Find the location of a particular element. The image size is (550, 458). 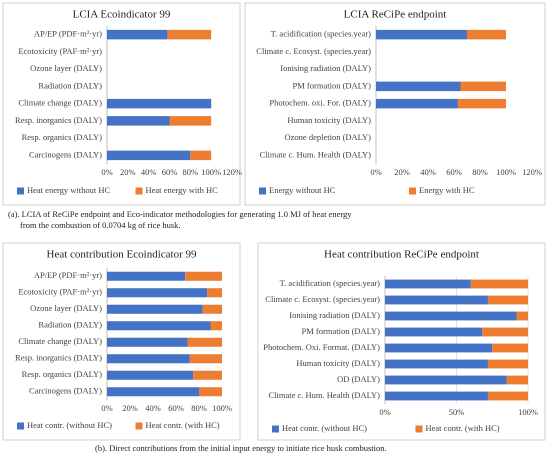

y-tick-label: Carcinogens (DALY) is located at coordinates (65, 154).